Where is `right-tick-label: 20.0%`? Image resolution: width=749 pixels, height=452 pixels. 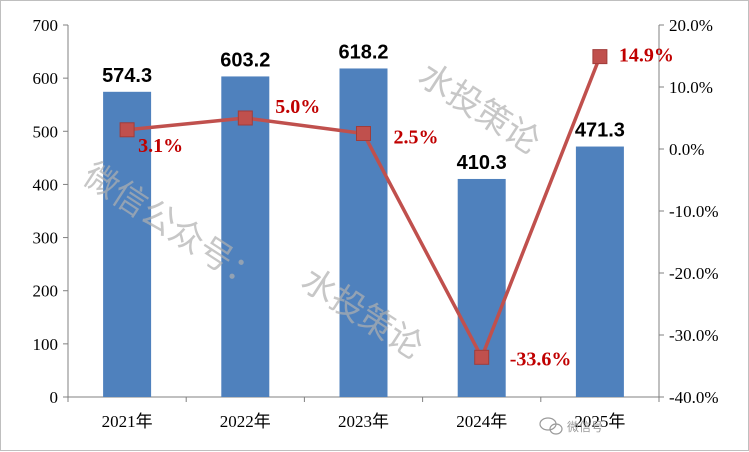
right-tick-label: 20.0% is located at coordinates (691, 25).